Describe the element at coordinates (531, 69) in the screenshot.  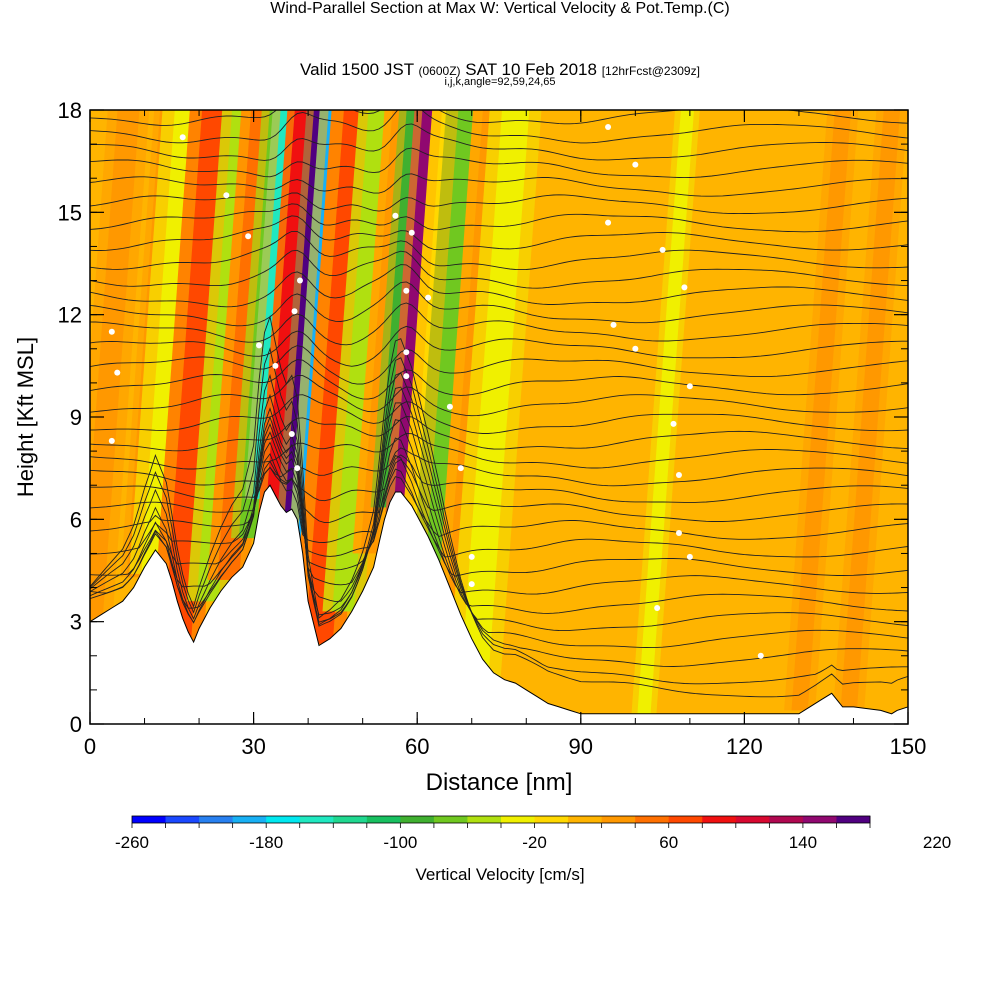
I see `subtitle-date: SAT 10 Feb 2018` at that location.